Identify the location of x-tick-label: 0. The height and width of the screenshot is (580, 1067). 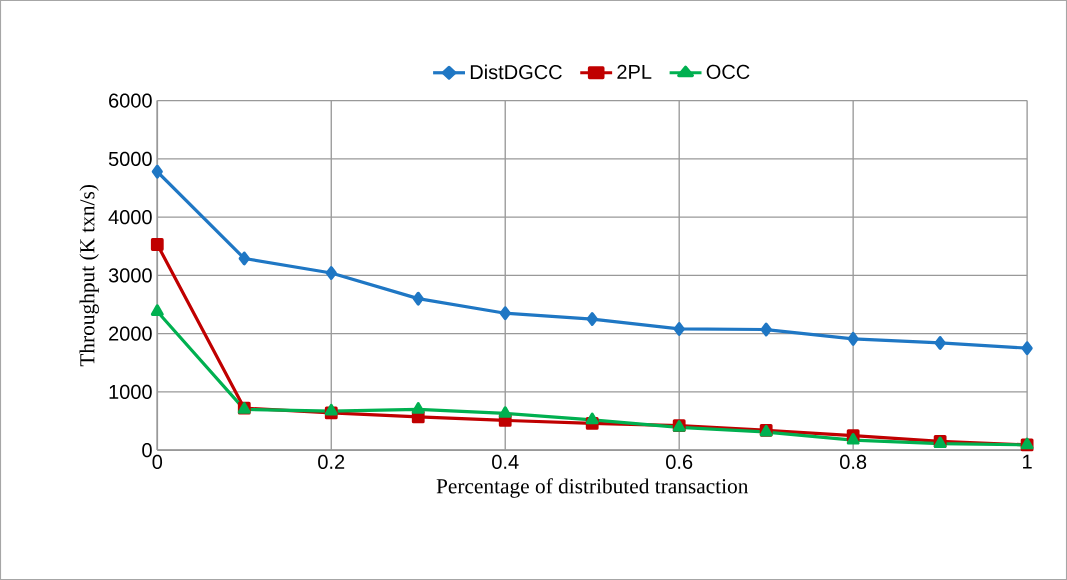
(157, 461).